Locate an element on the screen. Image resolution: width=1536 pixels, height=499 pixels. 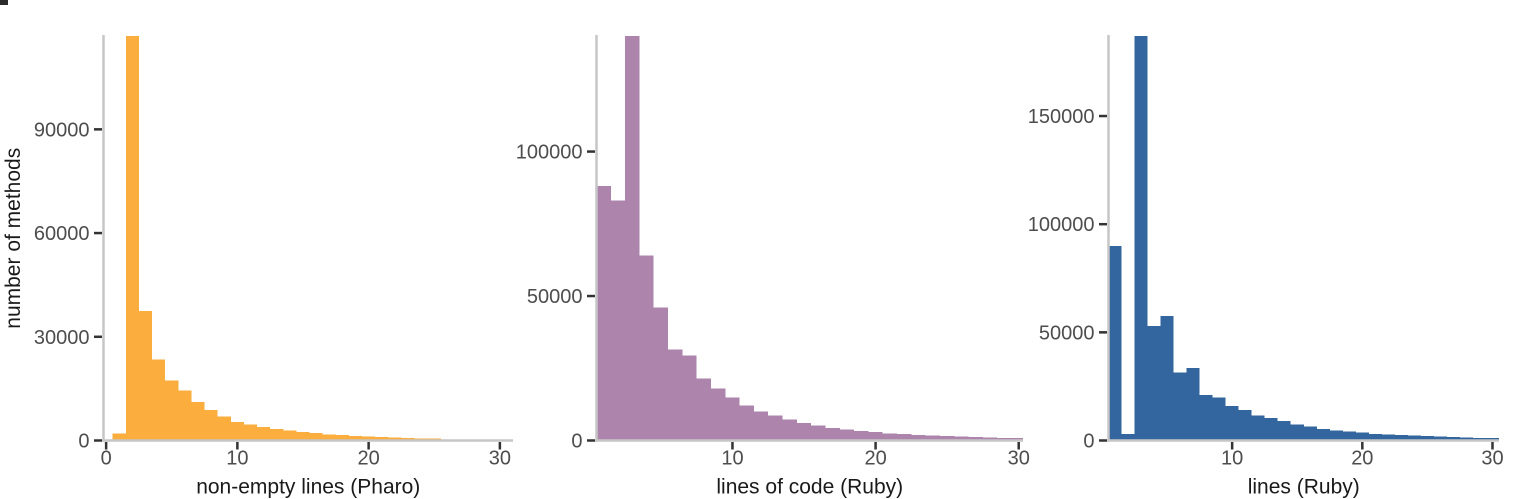
y-tick-label: 60000 is located at coordinates (62, 234).